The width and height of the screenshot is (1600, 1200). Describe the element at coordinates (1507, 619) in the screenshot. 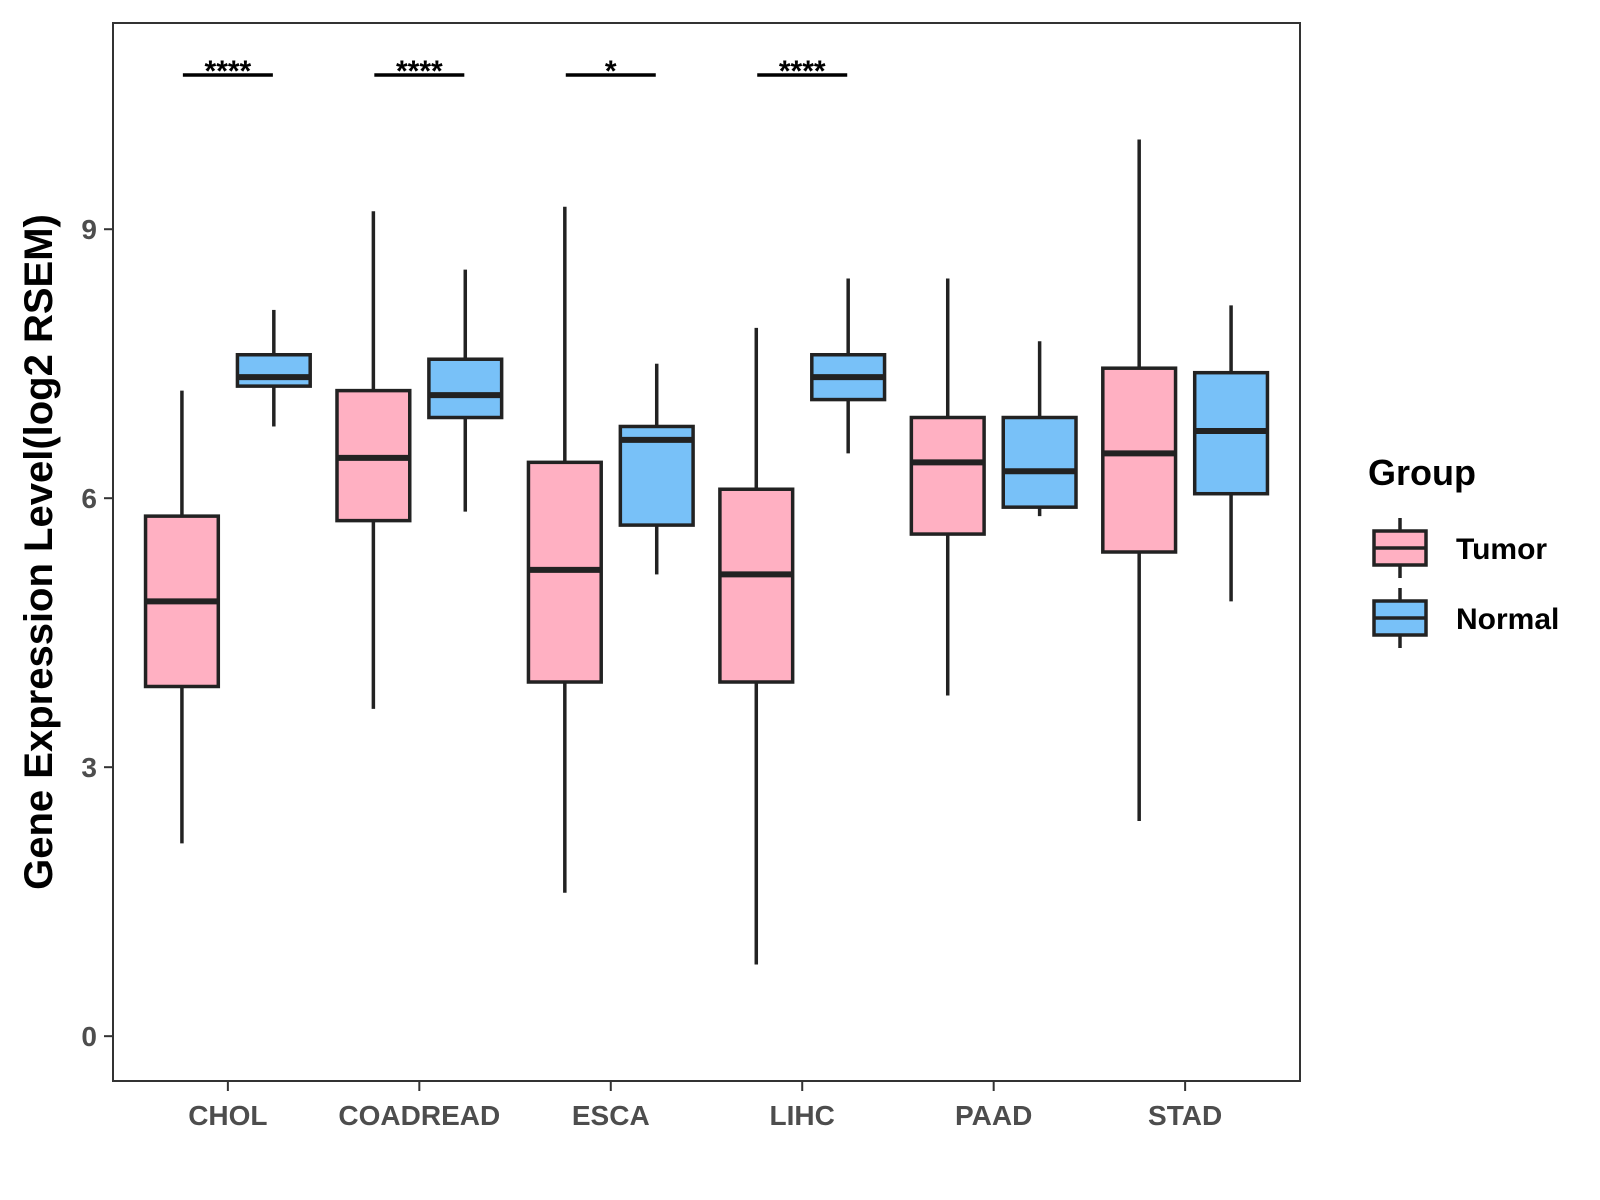

I see `legend-label: Normal` at that location.